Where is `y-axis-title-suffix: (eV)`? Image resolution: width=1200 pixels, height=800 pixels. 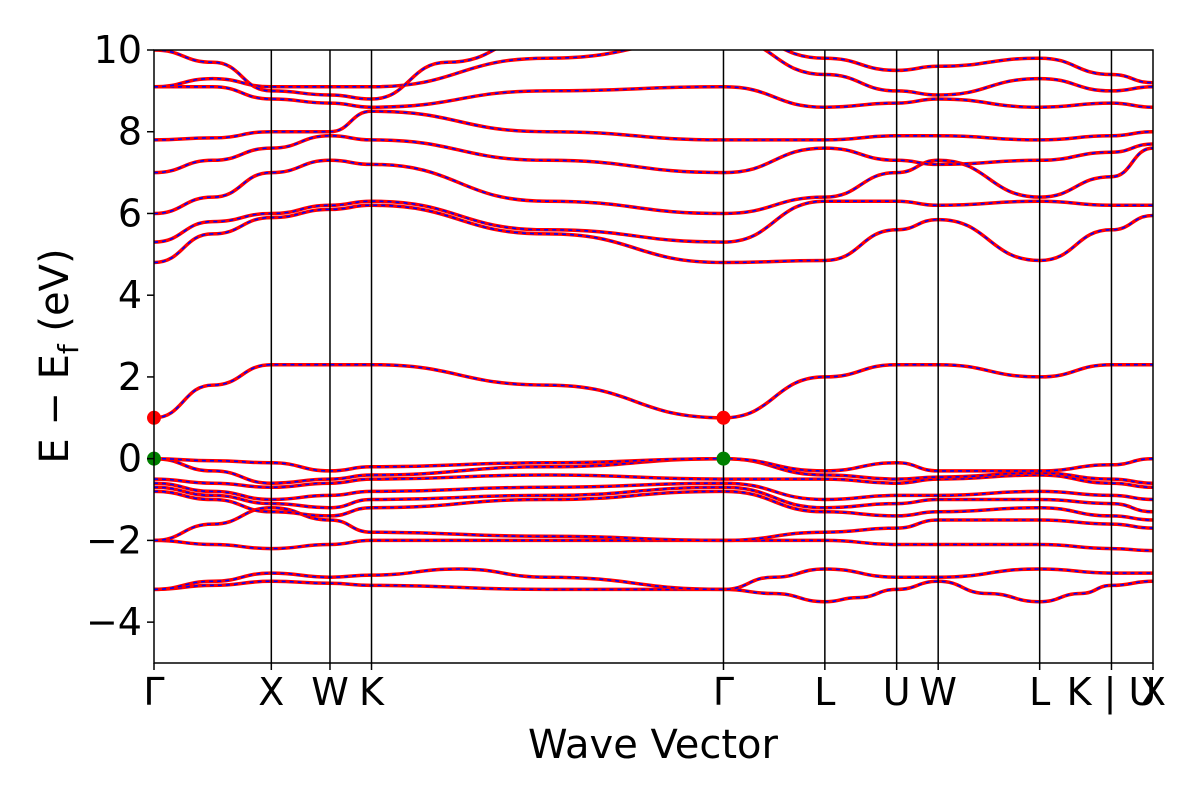
y-axis-title-suffix: (eV) is located at coordinates (55, 296).